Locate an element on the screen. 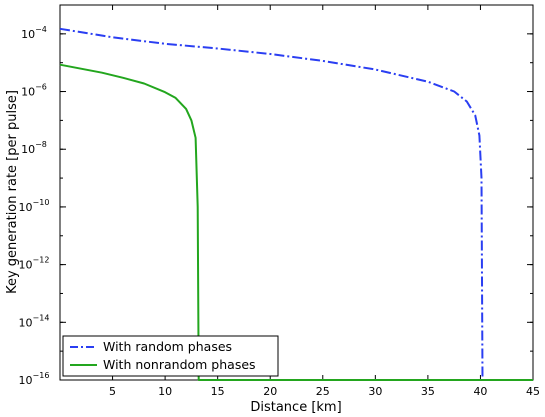 This screenshot has width=545, height=417. x-tick-label: 30 is located at coordinates (375, 391).